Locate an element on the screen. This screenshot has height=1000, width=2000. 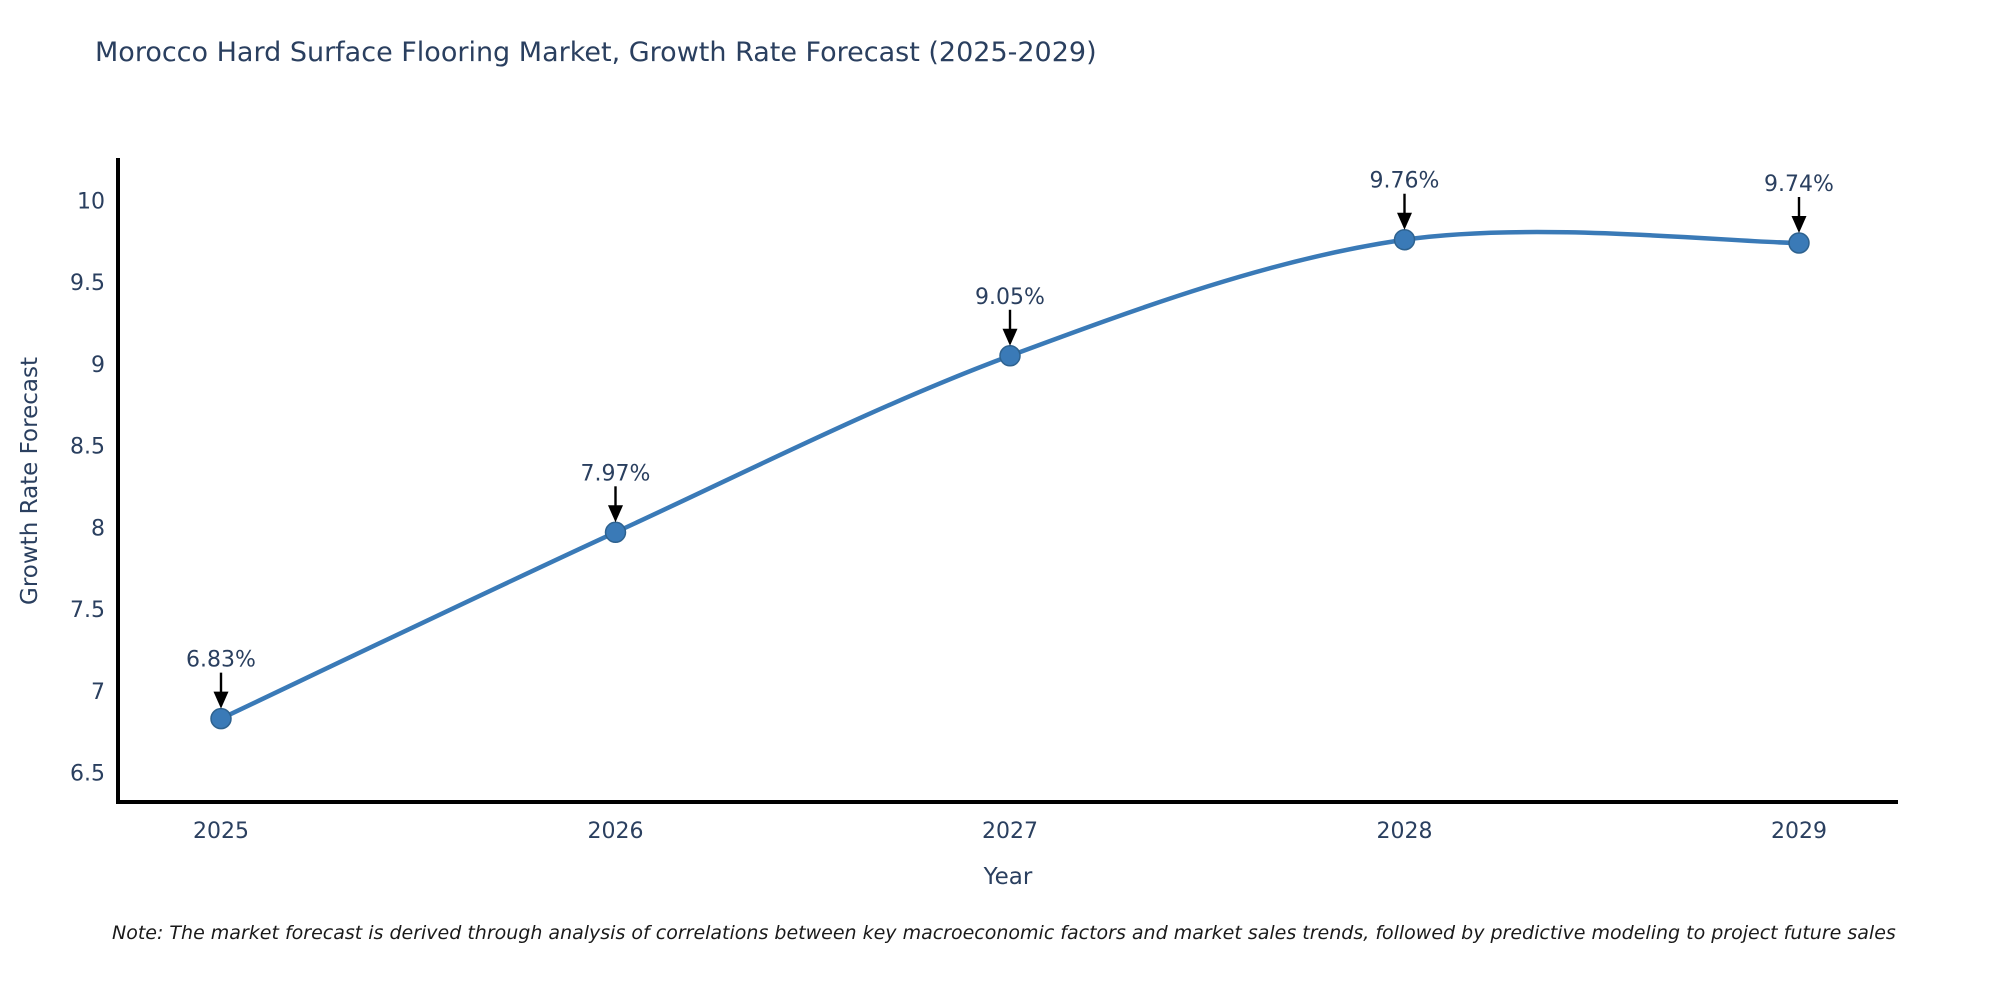
x-tick-label: 2026 is located at coordinates (616, 831).